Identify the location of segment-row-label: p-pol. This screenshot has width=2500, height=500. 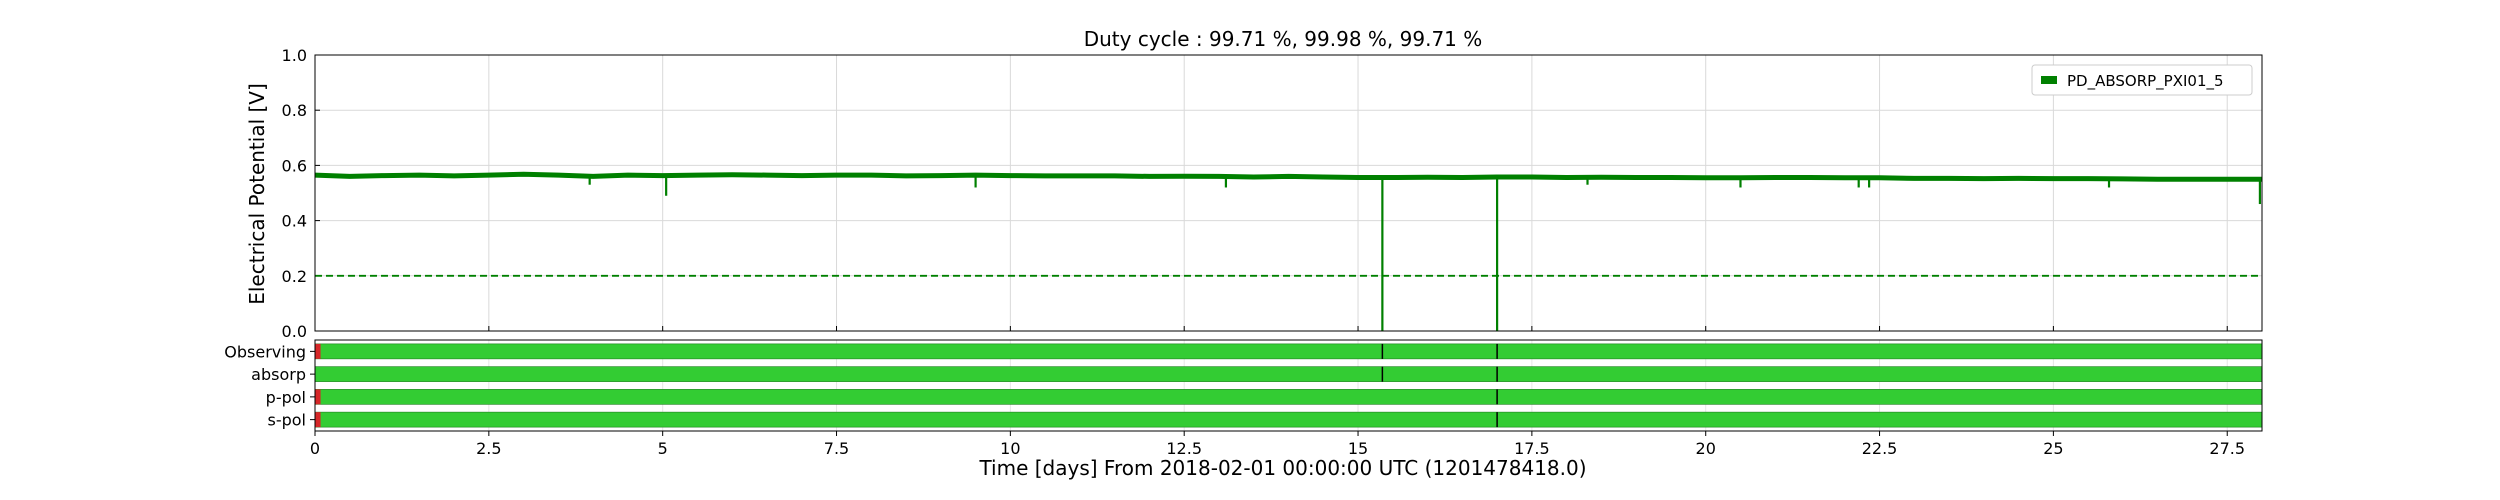
(286, 397).